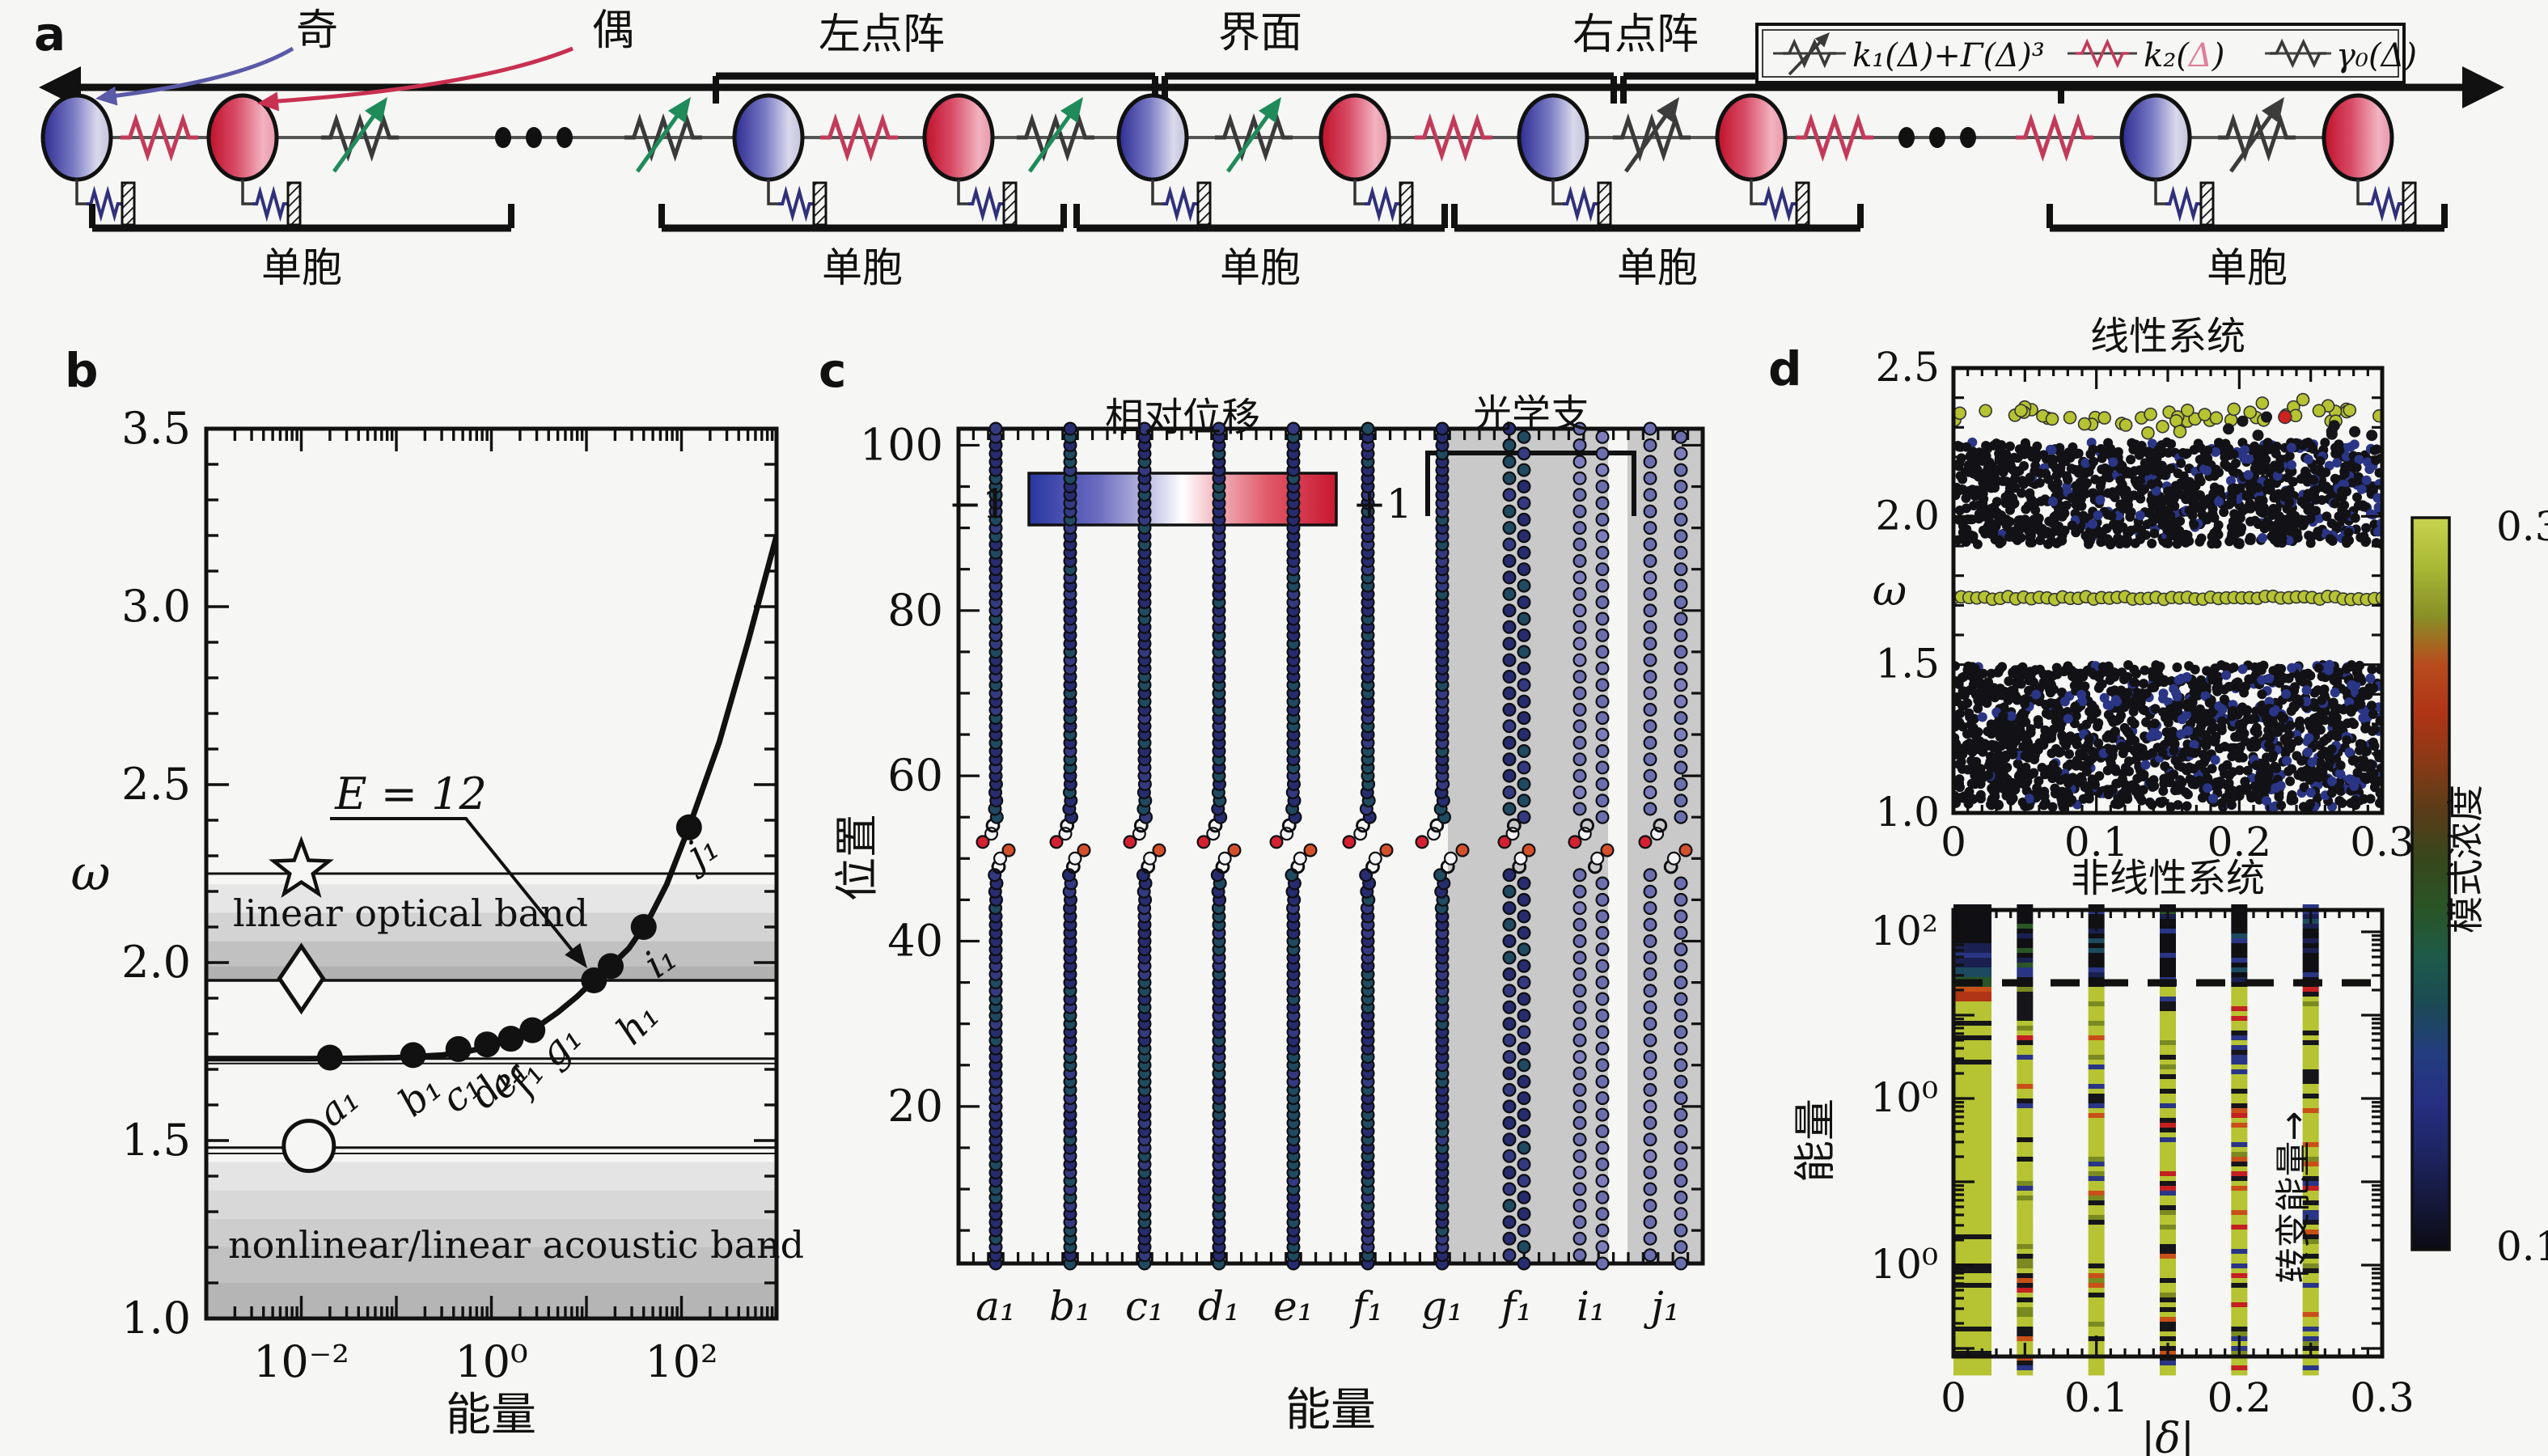 Image resolution: width=2548 pixels, height=1456 pixels. I want to click on d-top-y-tick: 1.5, so click(1908, 664).